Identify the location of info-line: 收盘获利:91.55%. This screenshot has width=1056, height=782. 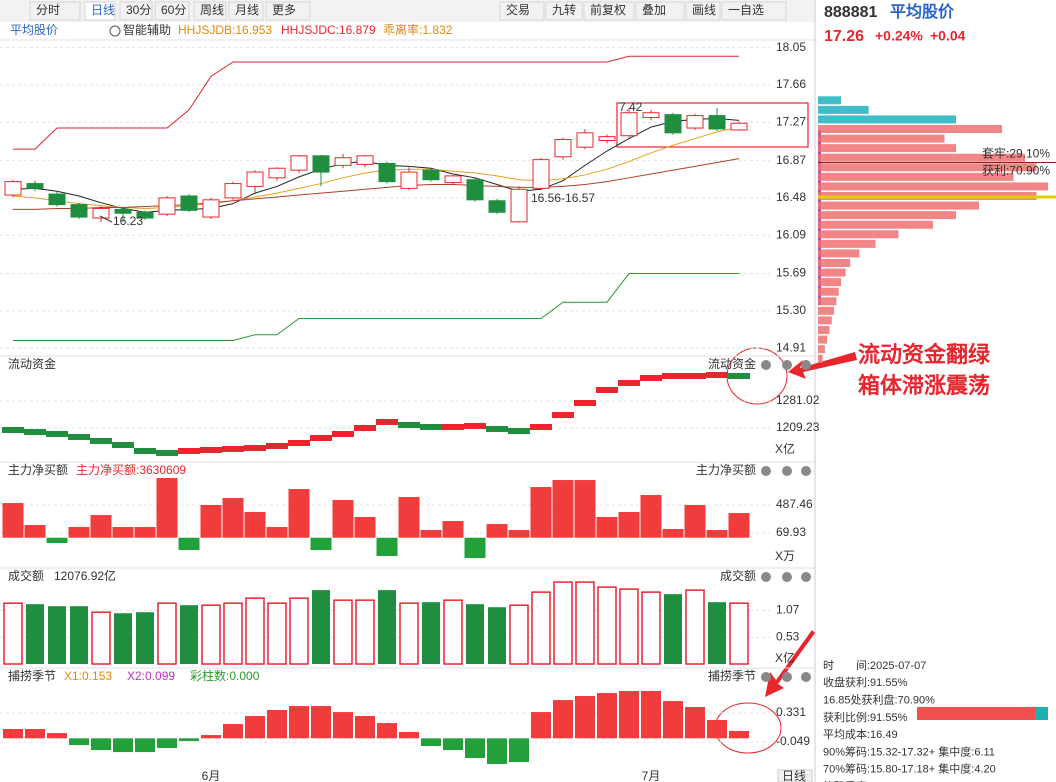
(865, 682).